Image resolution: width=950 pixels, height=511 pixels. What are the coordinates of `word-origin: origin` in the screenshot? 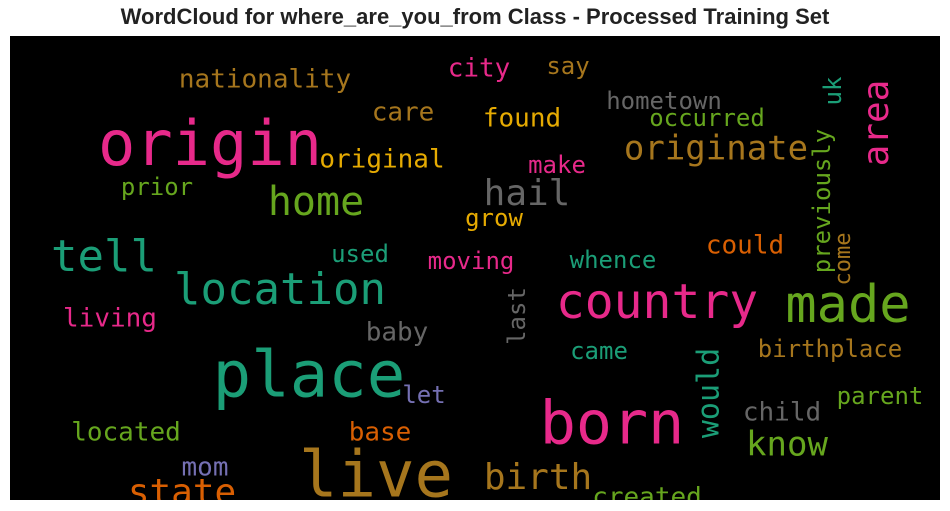 It's located at (210, 143).